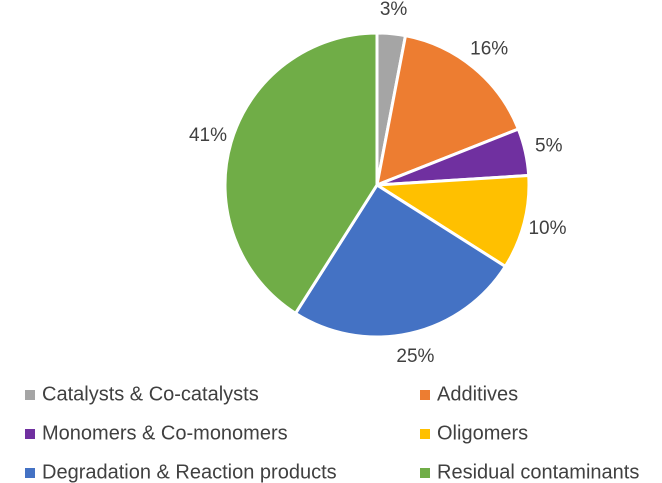  What do you see at coordinates (189, 472) in the screenshot?
I see `legend-label: Degradation & Reaction products` at bounding box center [189, 472].